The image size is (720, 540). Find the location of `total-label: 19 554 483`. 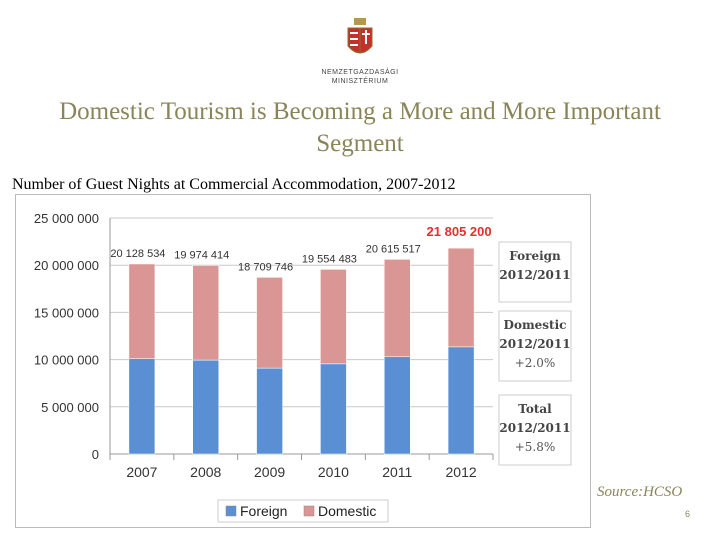

total-label: 19 554 483 is located at coordinates (329, 259).